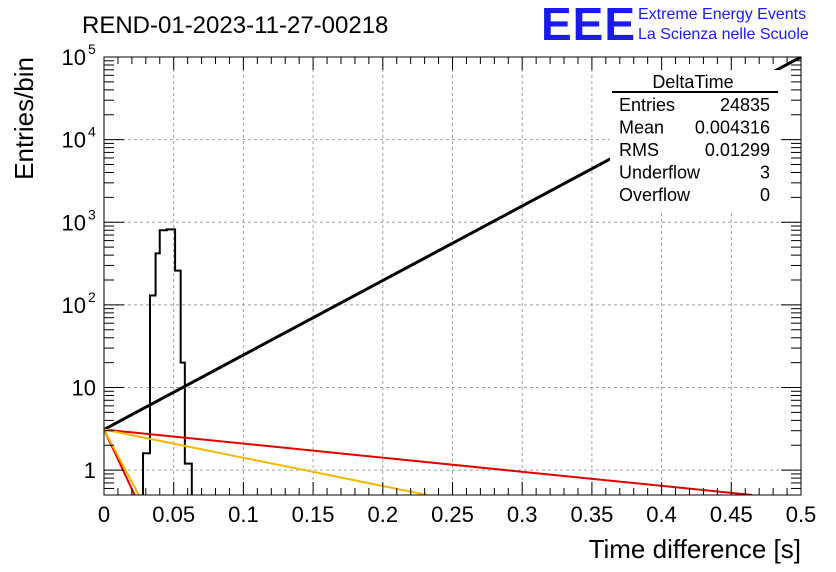 The image size is (836, 572). I want to click on y-tick-exponent: 3, so click(92, 214).